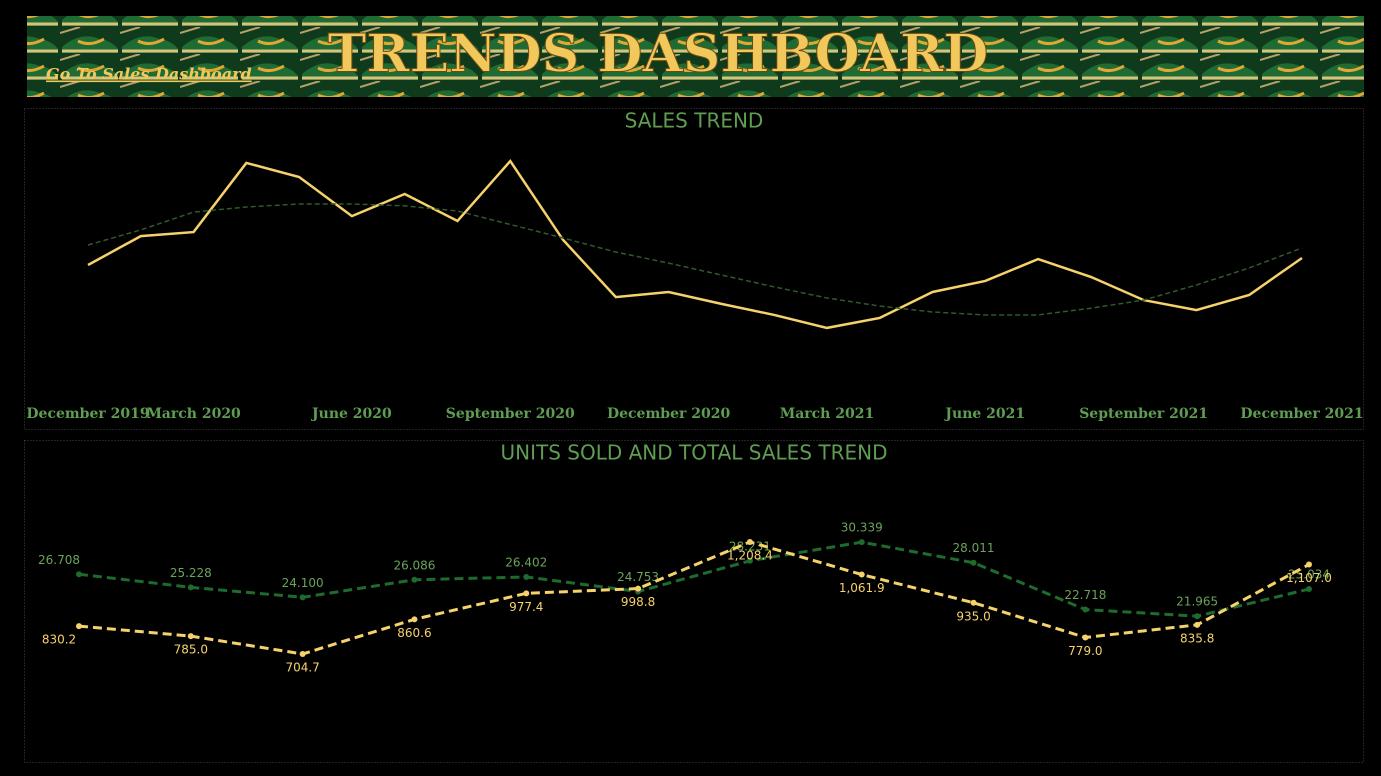 This screenshot has width=1381, height=776. Describe the element at coordinates (862, 528) in the screenshot. I see `value-label: 30.339` at that location.